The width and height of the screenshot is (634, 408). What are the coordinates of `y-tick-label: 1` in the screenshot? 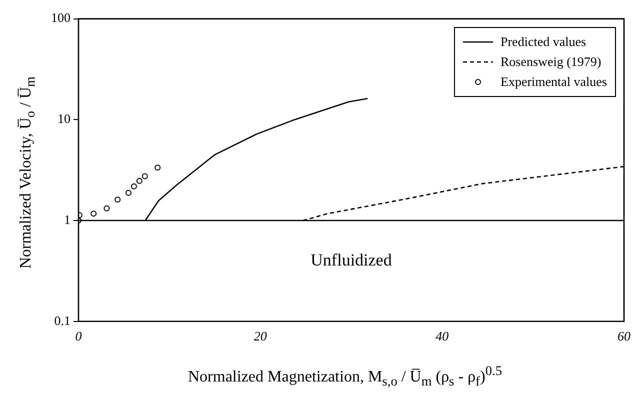 It's located at (67, 219).